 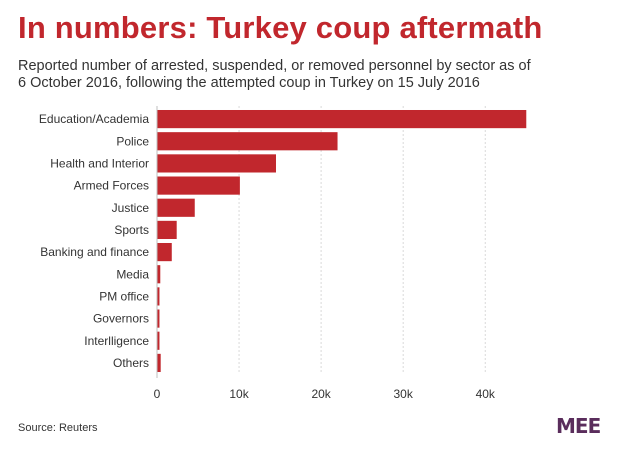 What do you see at coordinates (111, 186) in the screenshot?
I see `category-label: Armed Forces` at bounding box center [111, 186].